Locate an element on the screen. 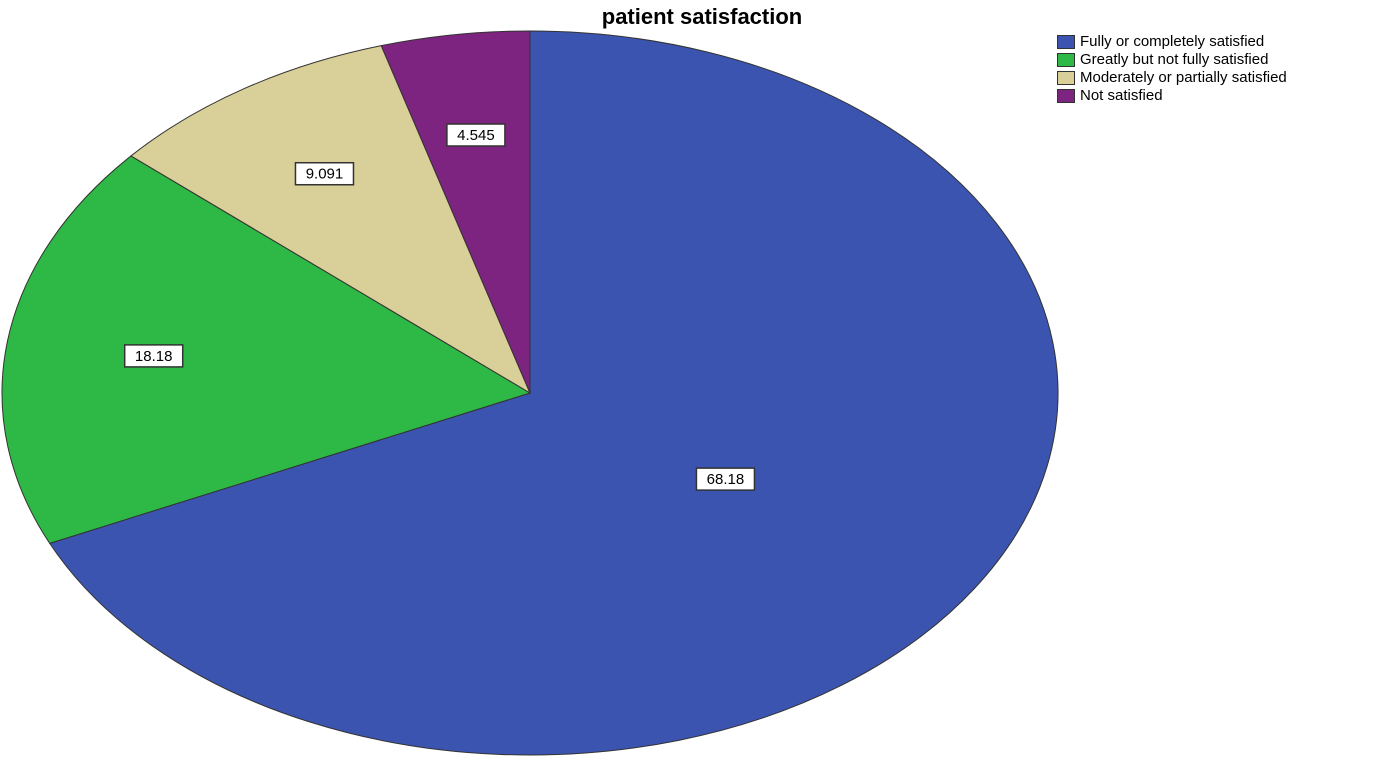  data-label-greatly-satisfied: 18.18 is located at coordinates (153, 356).